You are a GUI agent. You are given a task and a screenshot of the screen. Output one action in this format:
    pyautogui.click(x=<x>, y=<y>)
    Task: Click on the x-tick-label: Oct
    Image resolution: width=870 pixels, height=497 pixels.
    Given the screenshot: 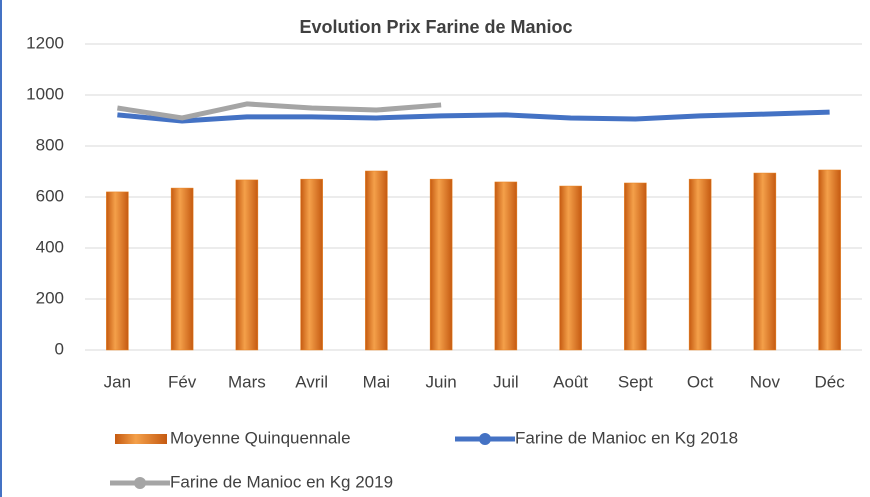 What is the action you would take?
    pyautogui.click(x=700, y=381)
    